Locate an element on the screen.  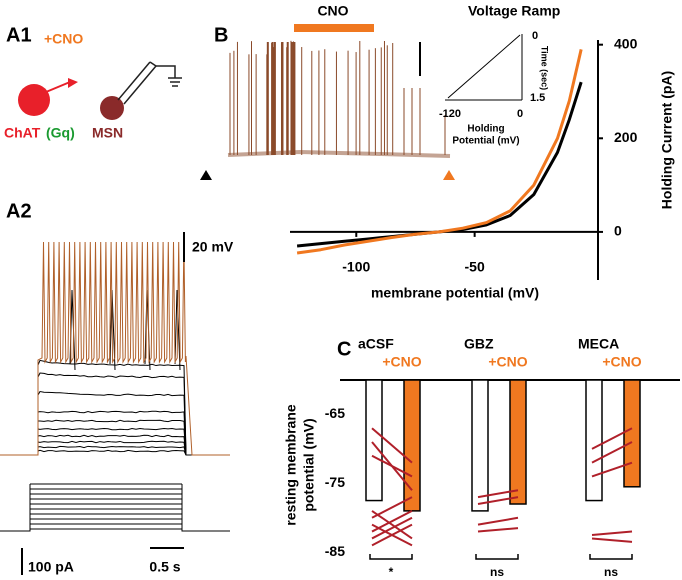
scale-label: 0.5 s is located at coordinates (164, 567).